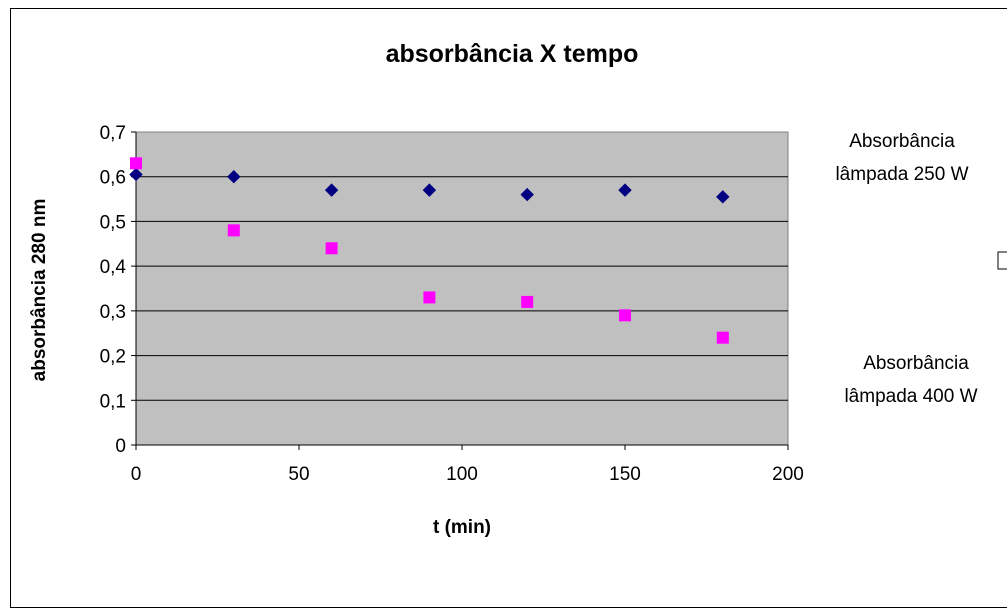  I want to click on legend-series-2-line-1: Absorbância, so click(916, 363).